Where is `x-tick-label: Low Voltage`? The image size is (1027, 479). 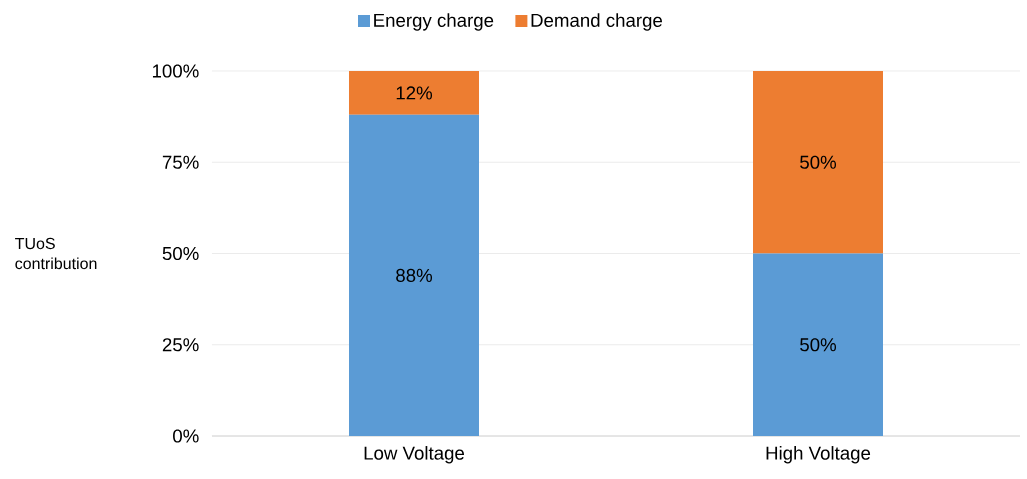 x-tick-label: Low Voltage is located at coordinates (414, 455).